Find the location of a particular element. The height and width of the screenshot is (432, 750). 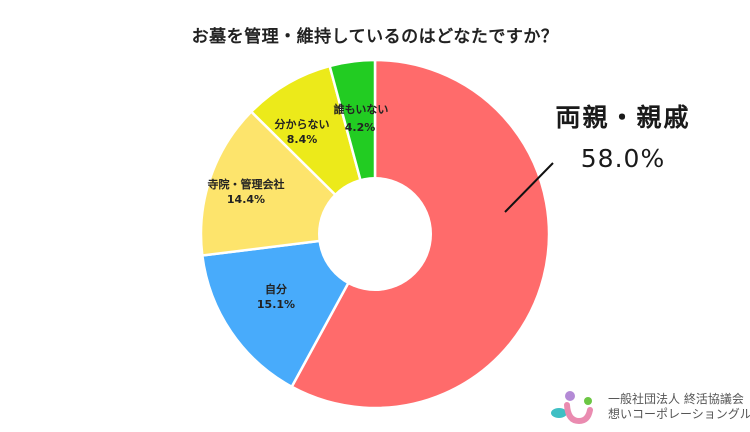

external-label-pct: 58.0% is located at coordinates (623, 158).